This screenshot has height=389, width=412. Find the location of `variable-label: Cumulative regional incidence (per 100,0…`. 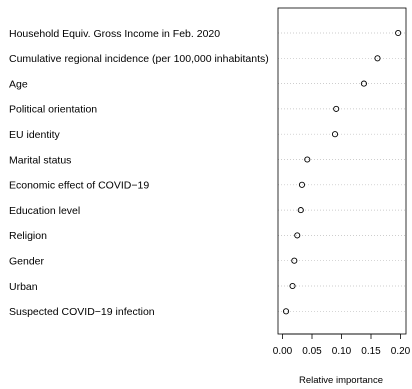

variable-label: Cumulative regional incidence (per 100,0… is located at coordinates (139, 59).